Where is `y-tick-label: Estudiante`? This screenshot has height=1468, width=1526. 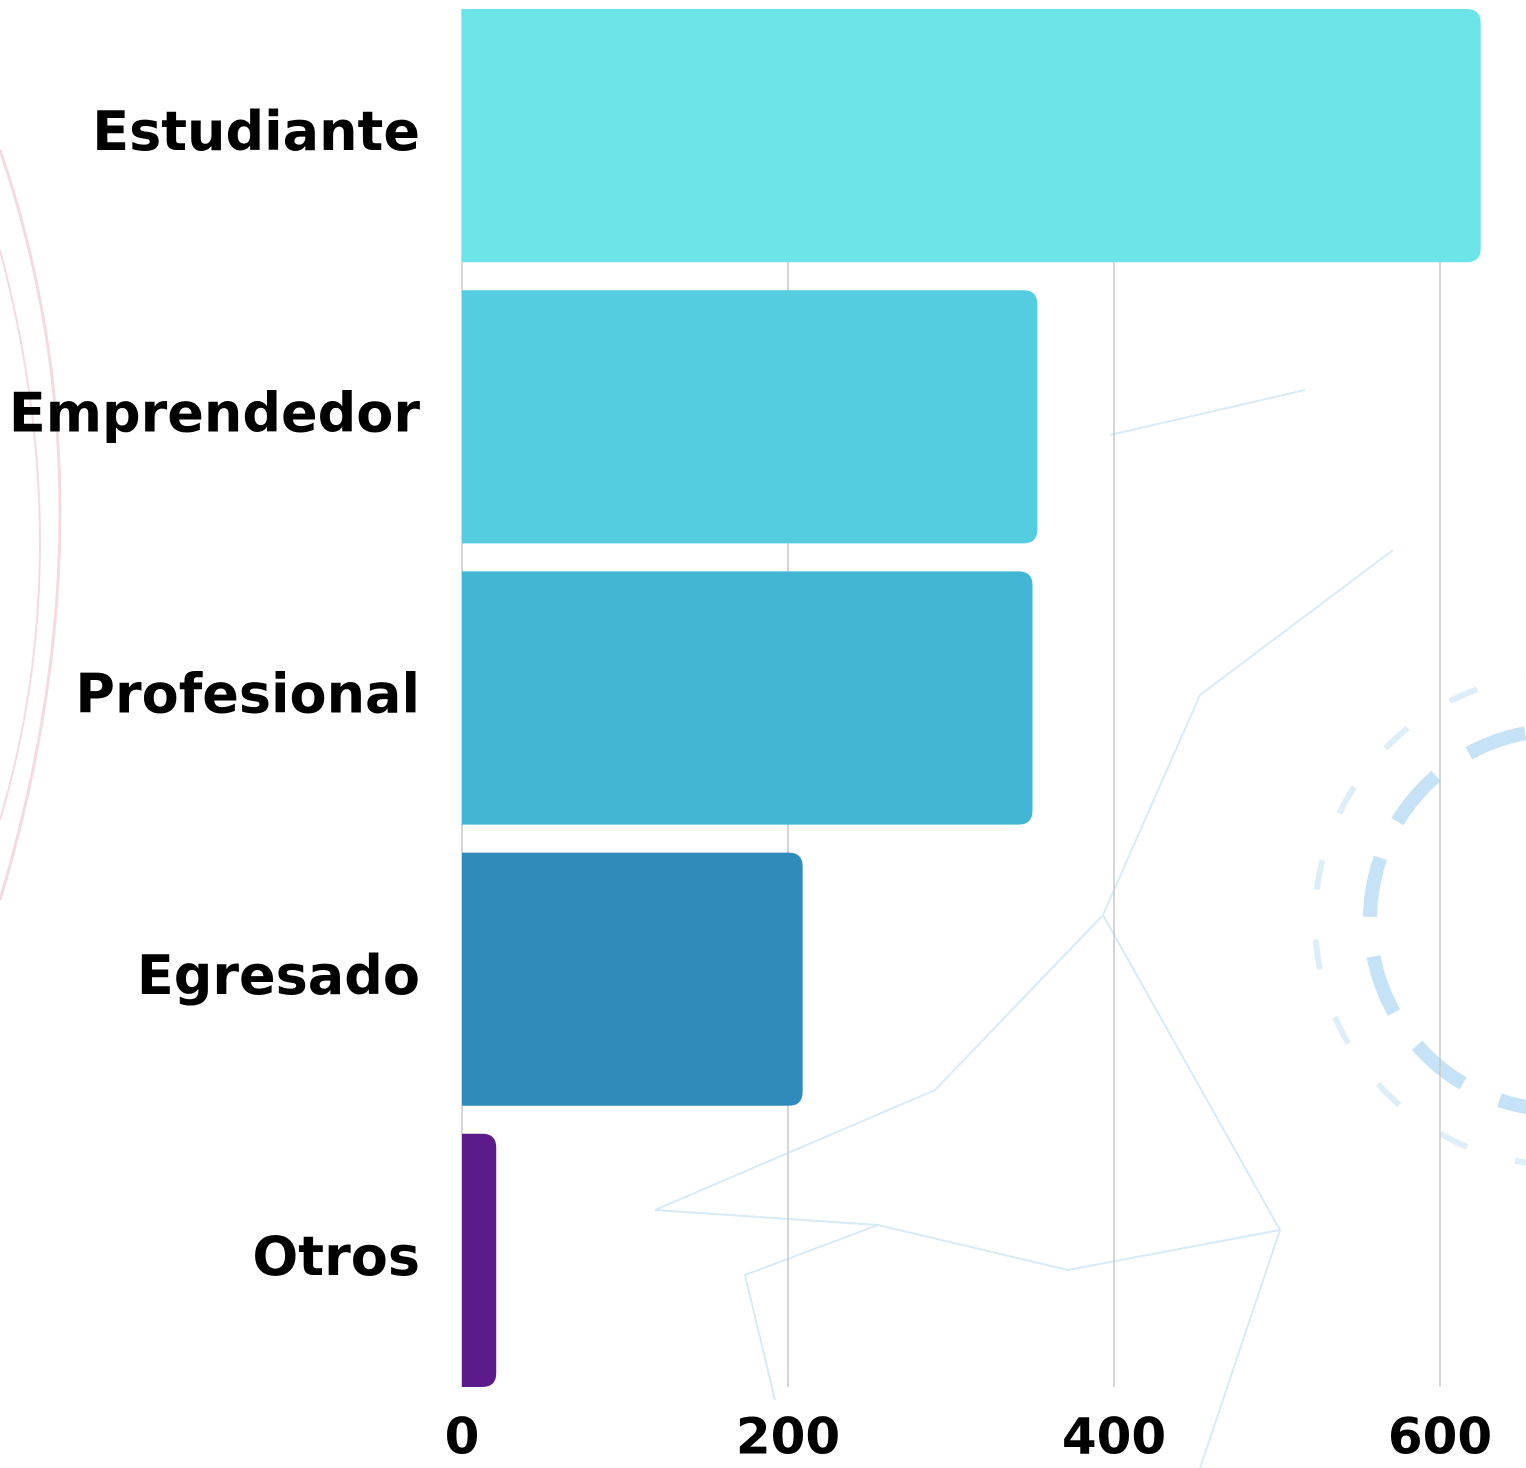
y-tick-label: Estudiante is located at coordinates (256, 131).